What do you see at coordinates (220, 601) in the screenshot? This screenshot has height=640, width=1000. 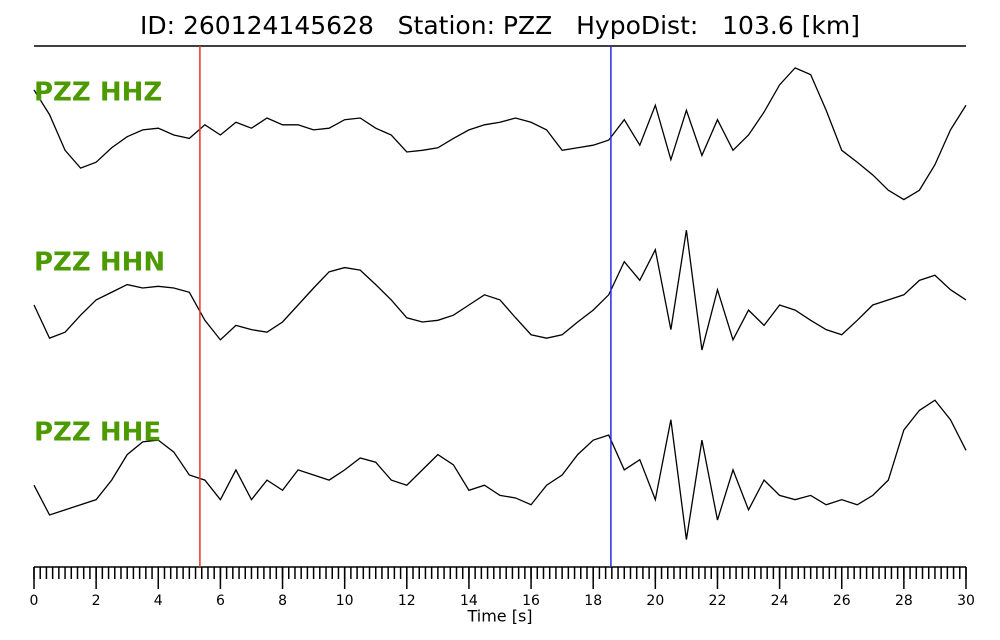 I see `x-tick-label: 6` at bounding box center [220, 601].